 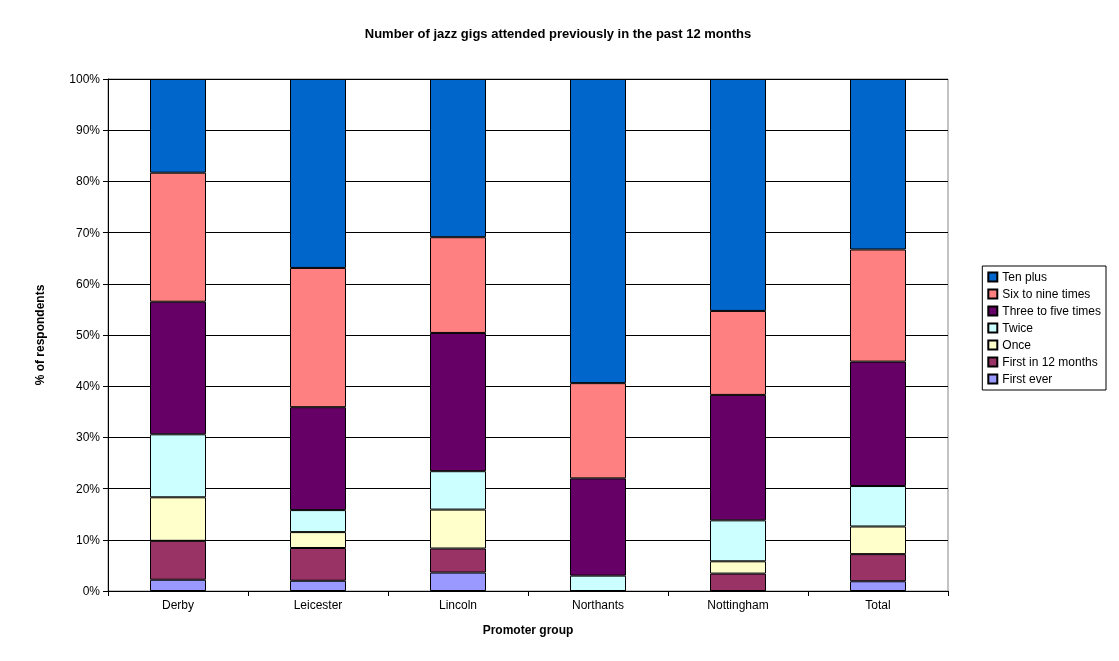 I want to click on x-tick-label: Nottingham, so click(x=738, y=605).